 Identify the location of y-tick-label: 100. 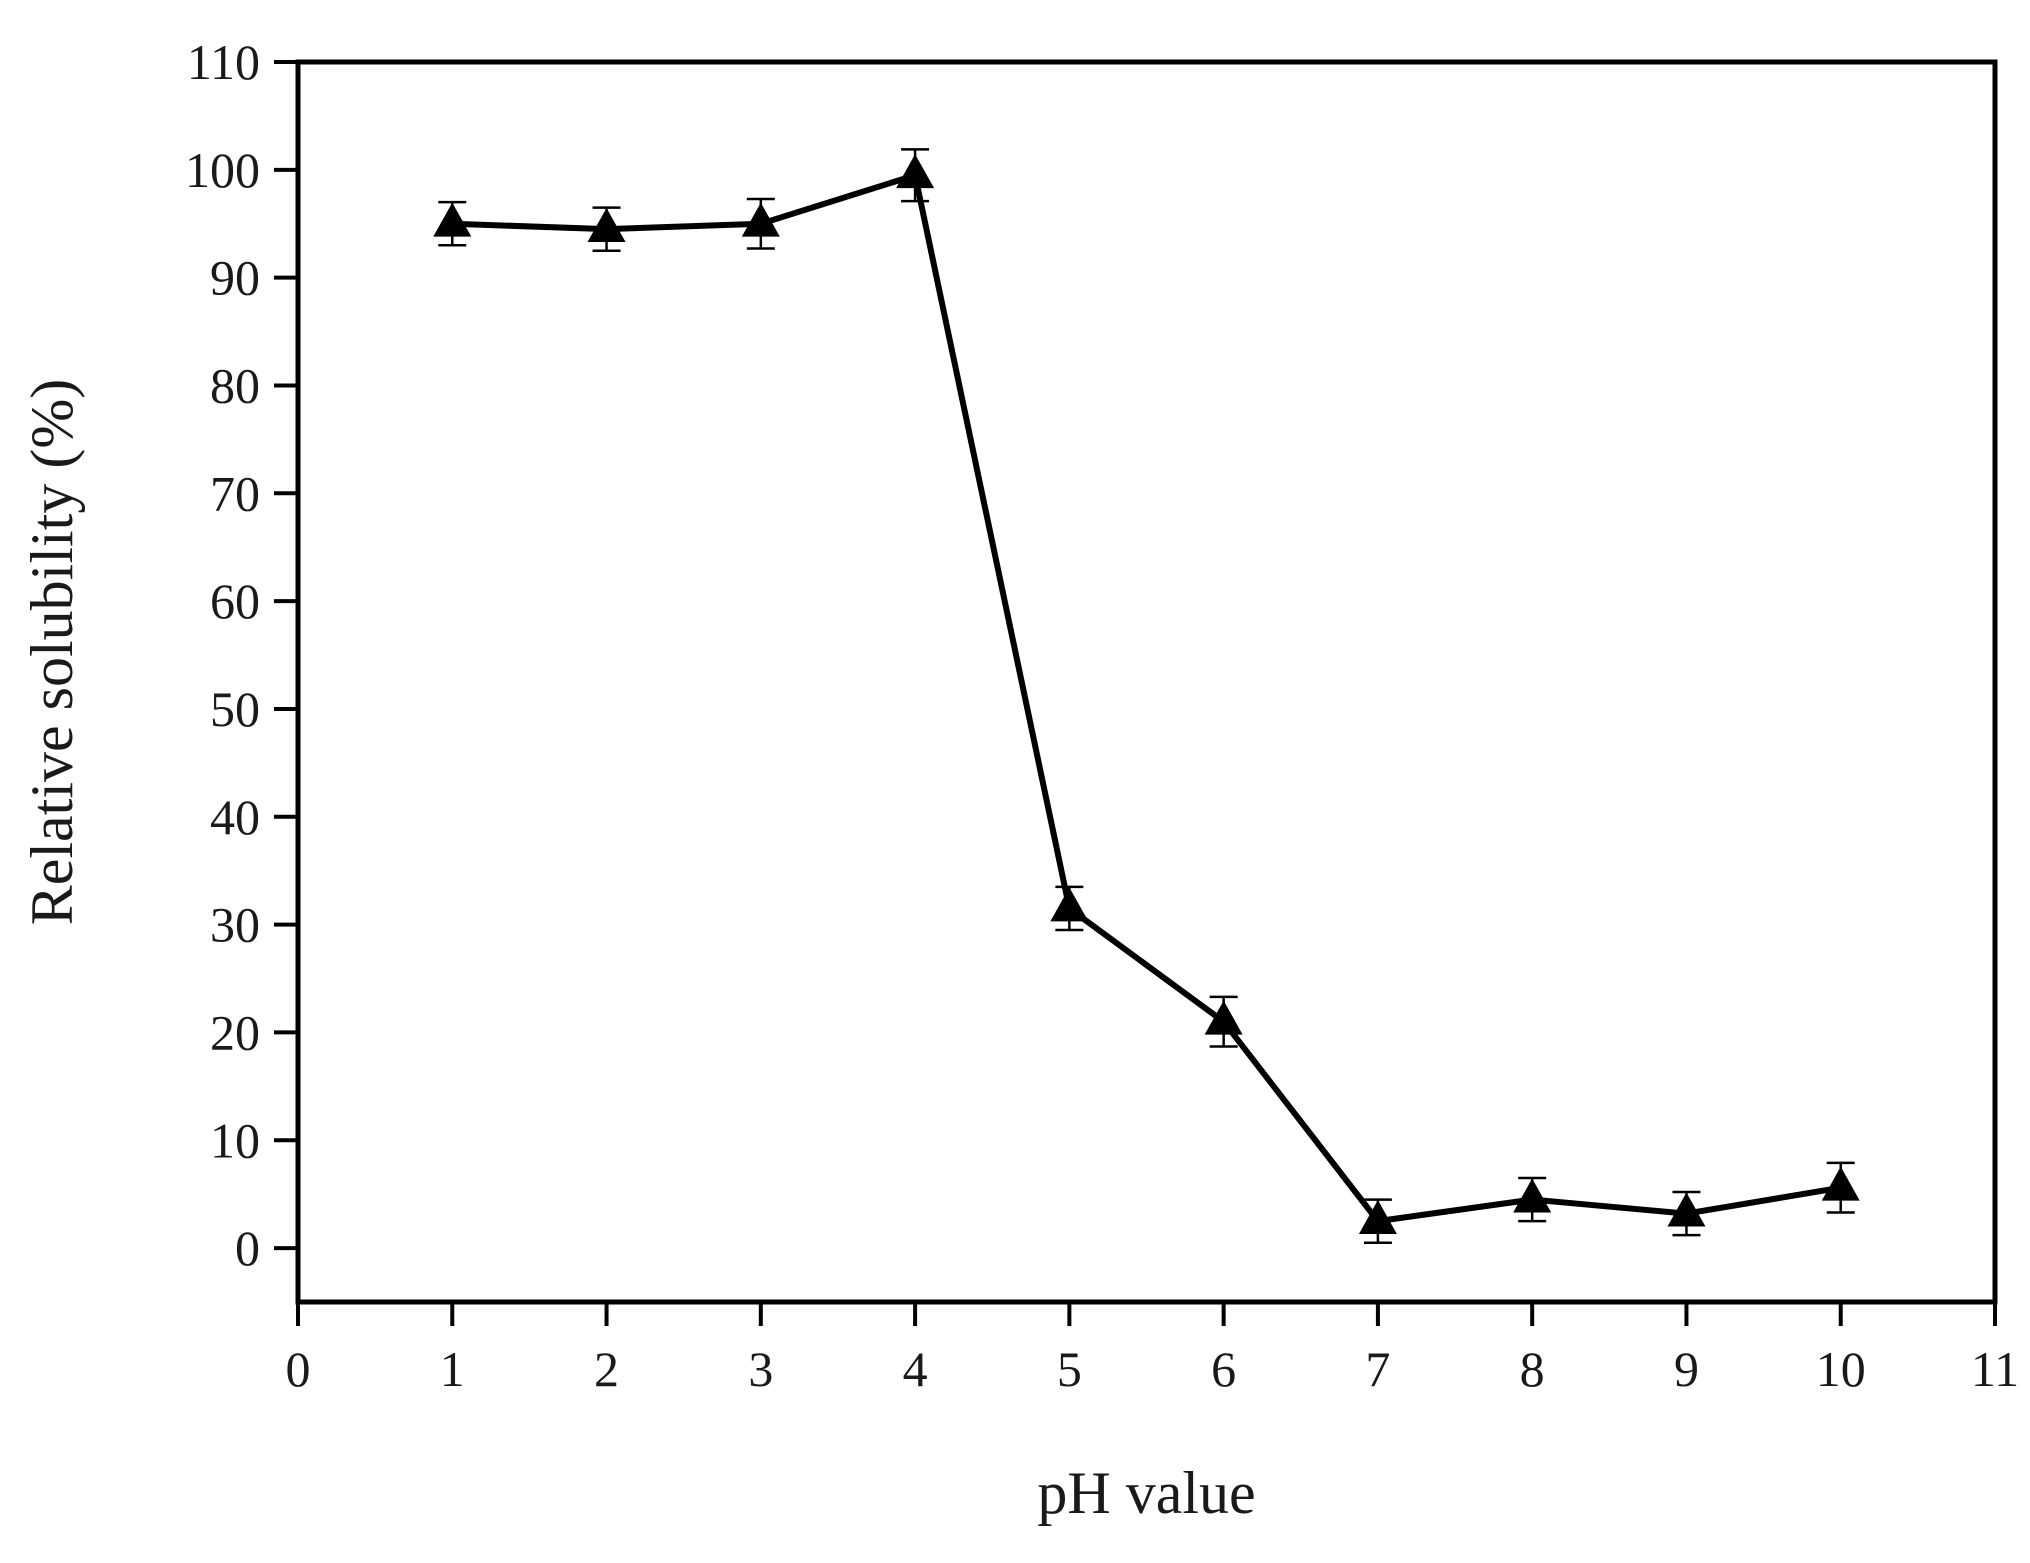
(222, 170).